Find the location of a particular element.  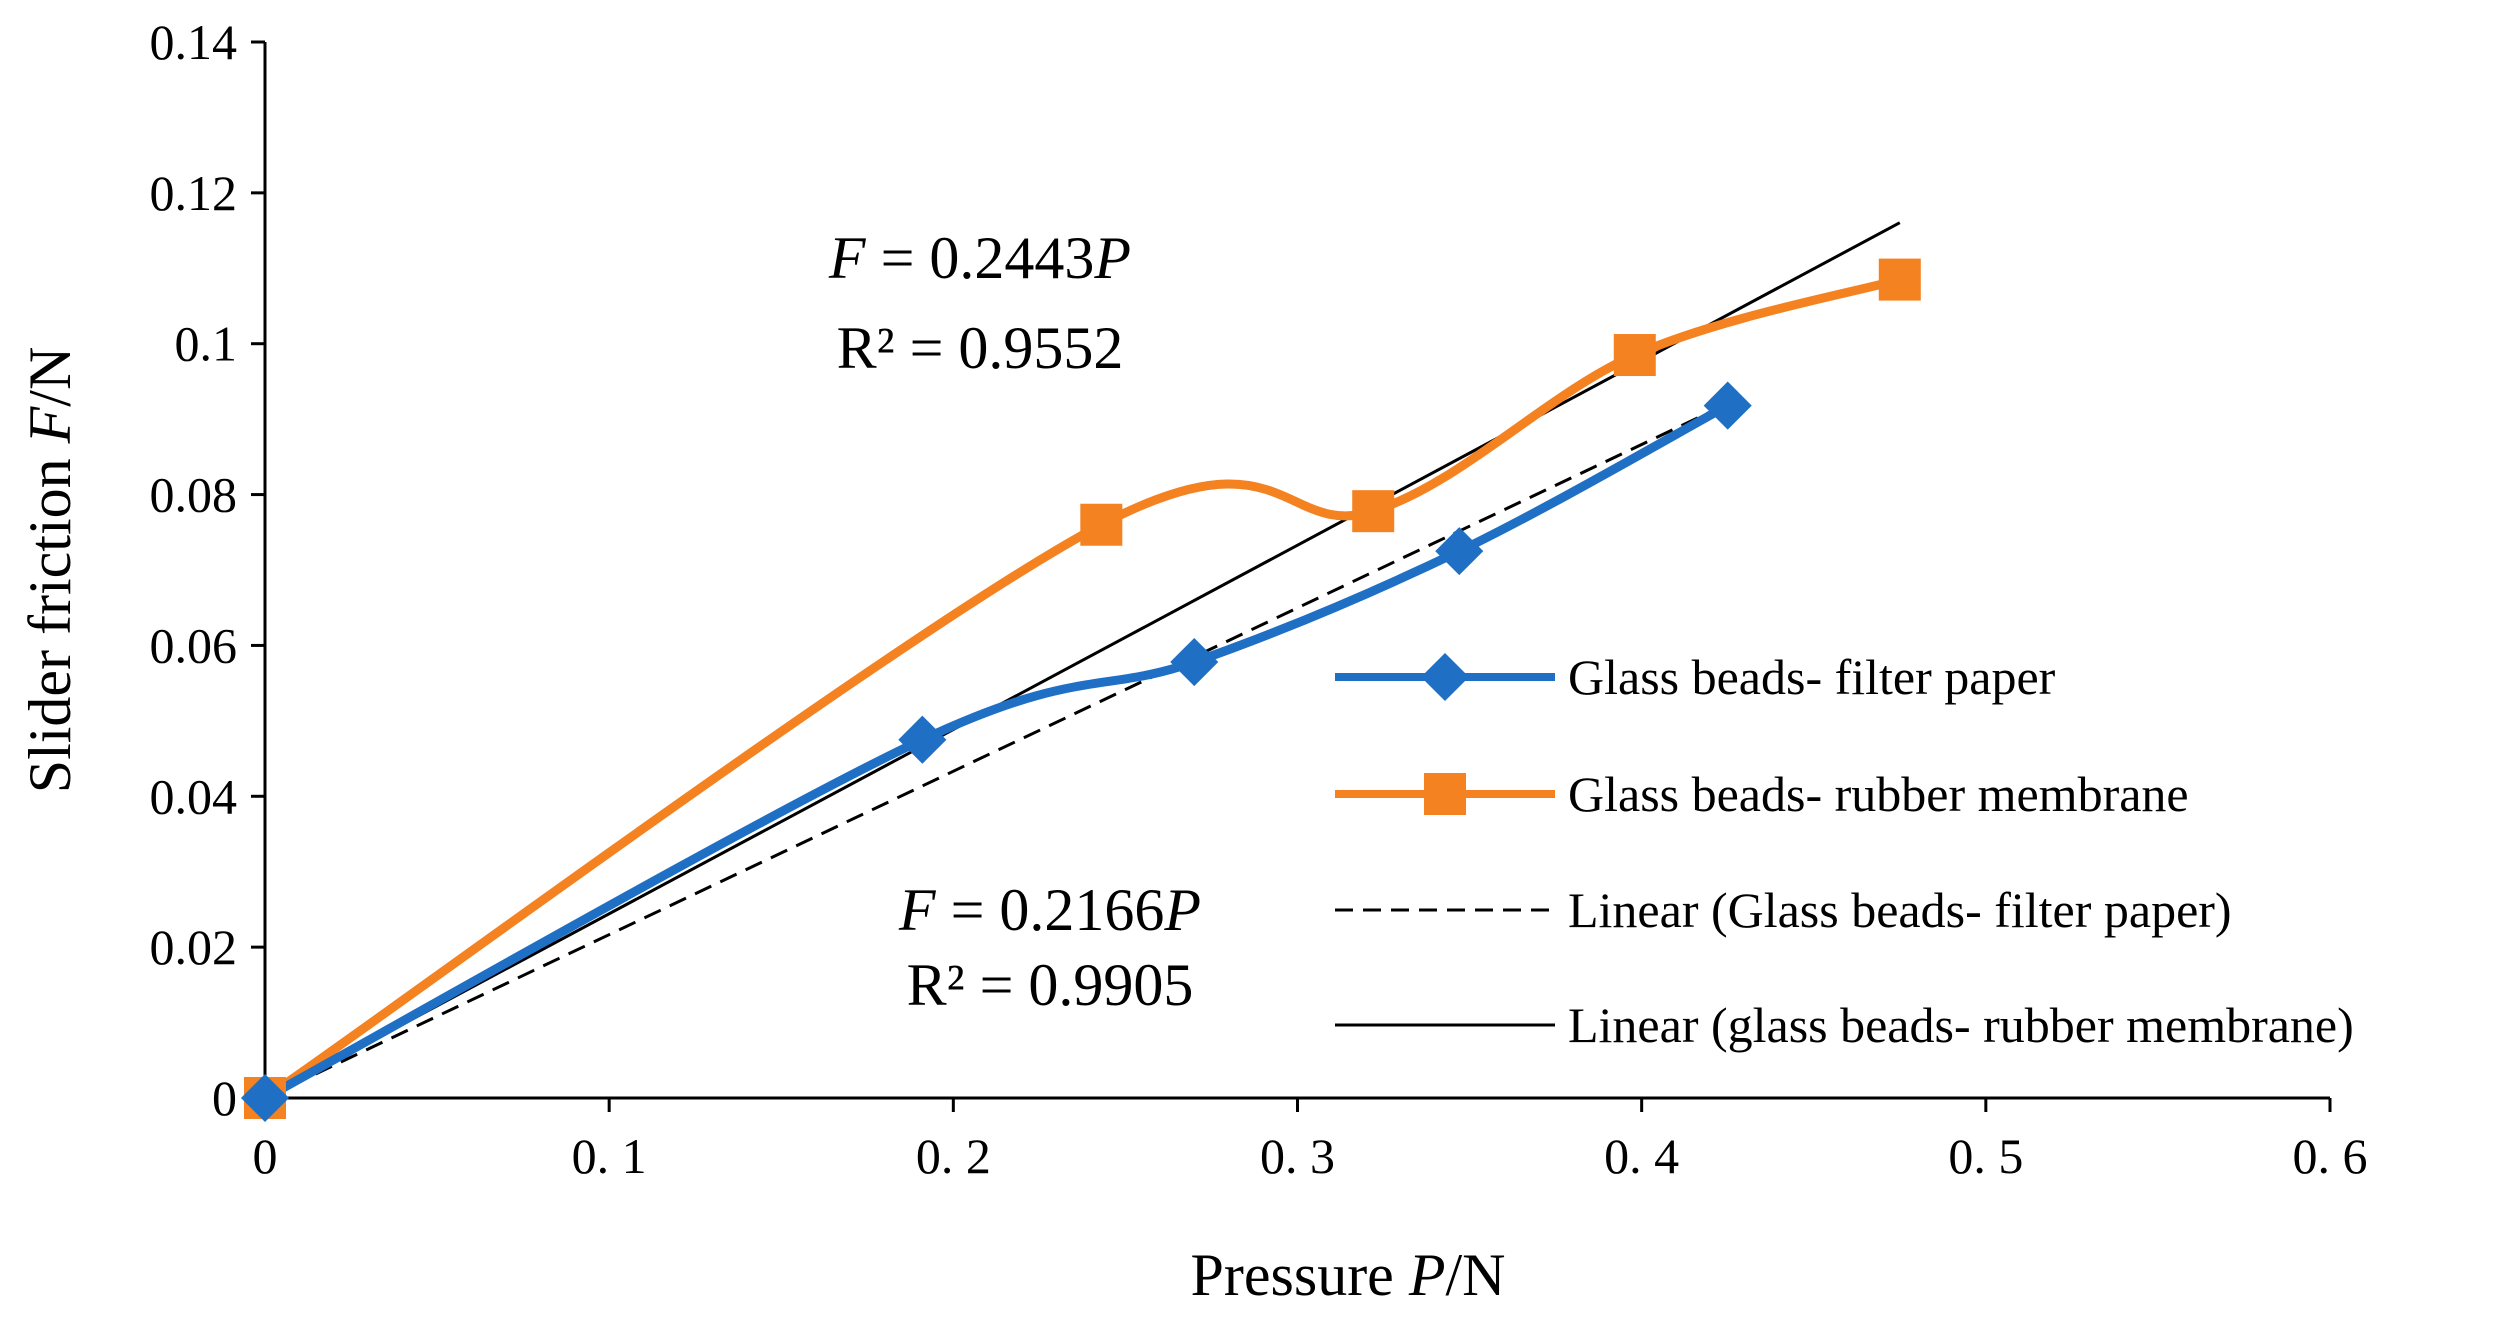

legend-entry-filter-paper: Glass beads- filter paper is located at coordinates (1695, 677).